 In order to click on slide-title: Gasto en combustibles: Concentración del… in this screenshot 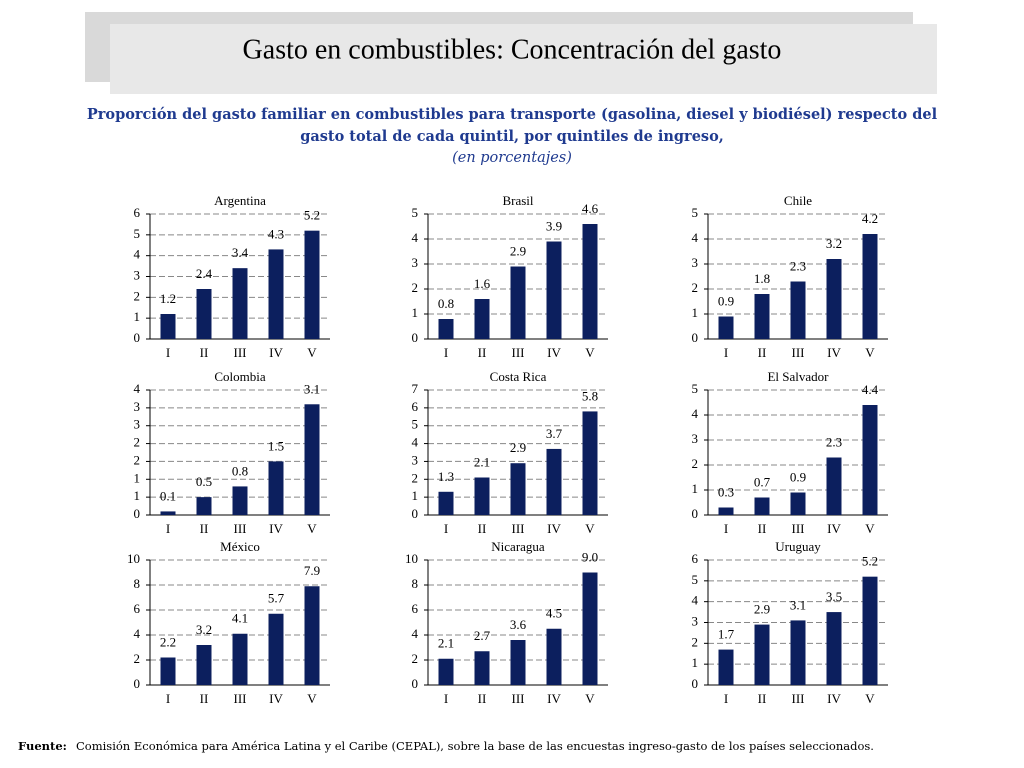, I will do `click(512, 49)`.